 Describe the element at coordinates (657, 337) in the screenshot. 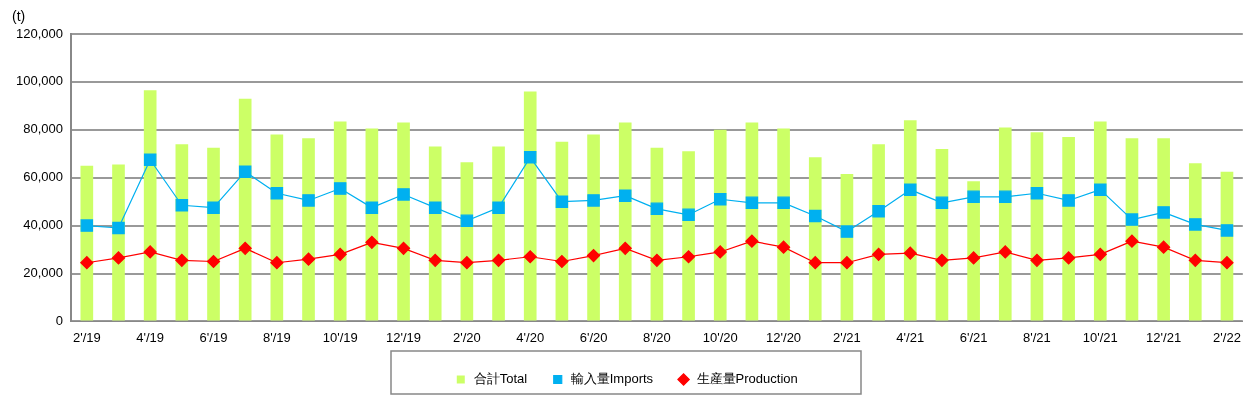

I see `x-tick-label: 8'/20` at that location.